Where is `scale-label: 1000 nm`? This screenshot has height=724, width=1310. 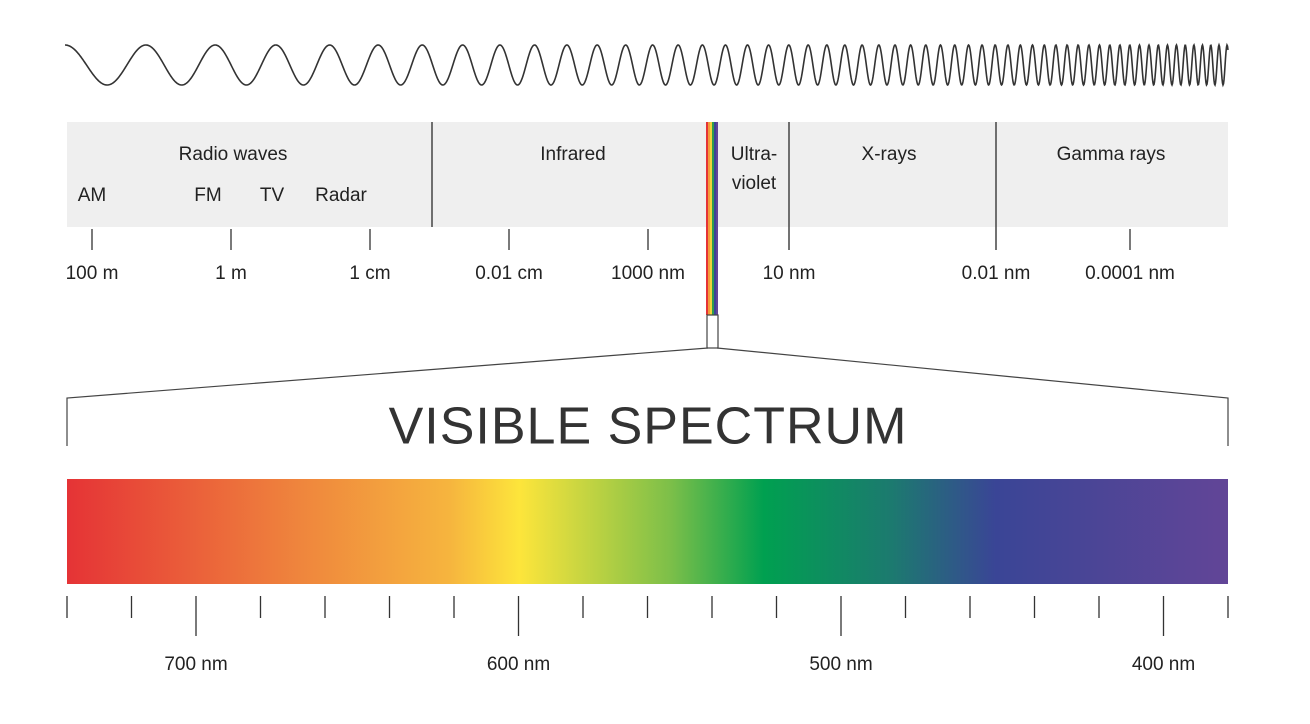
scale-label: 1000 nm is located at coordinates (648, 273).